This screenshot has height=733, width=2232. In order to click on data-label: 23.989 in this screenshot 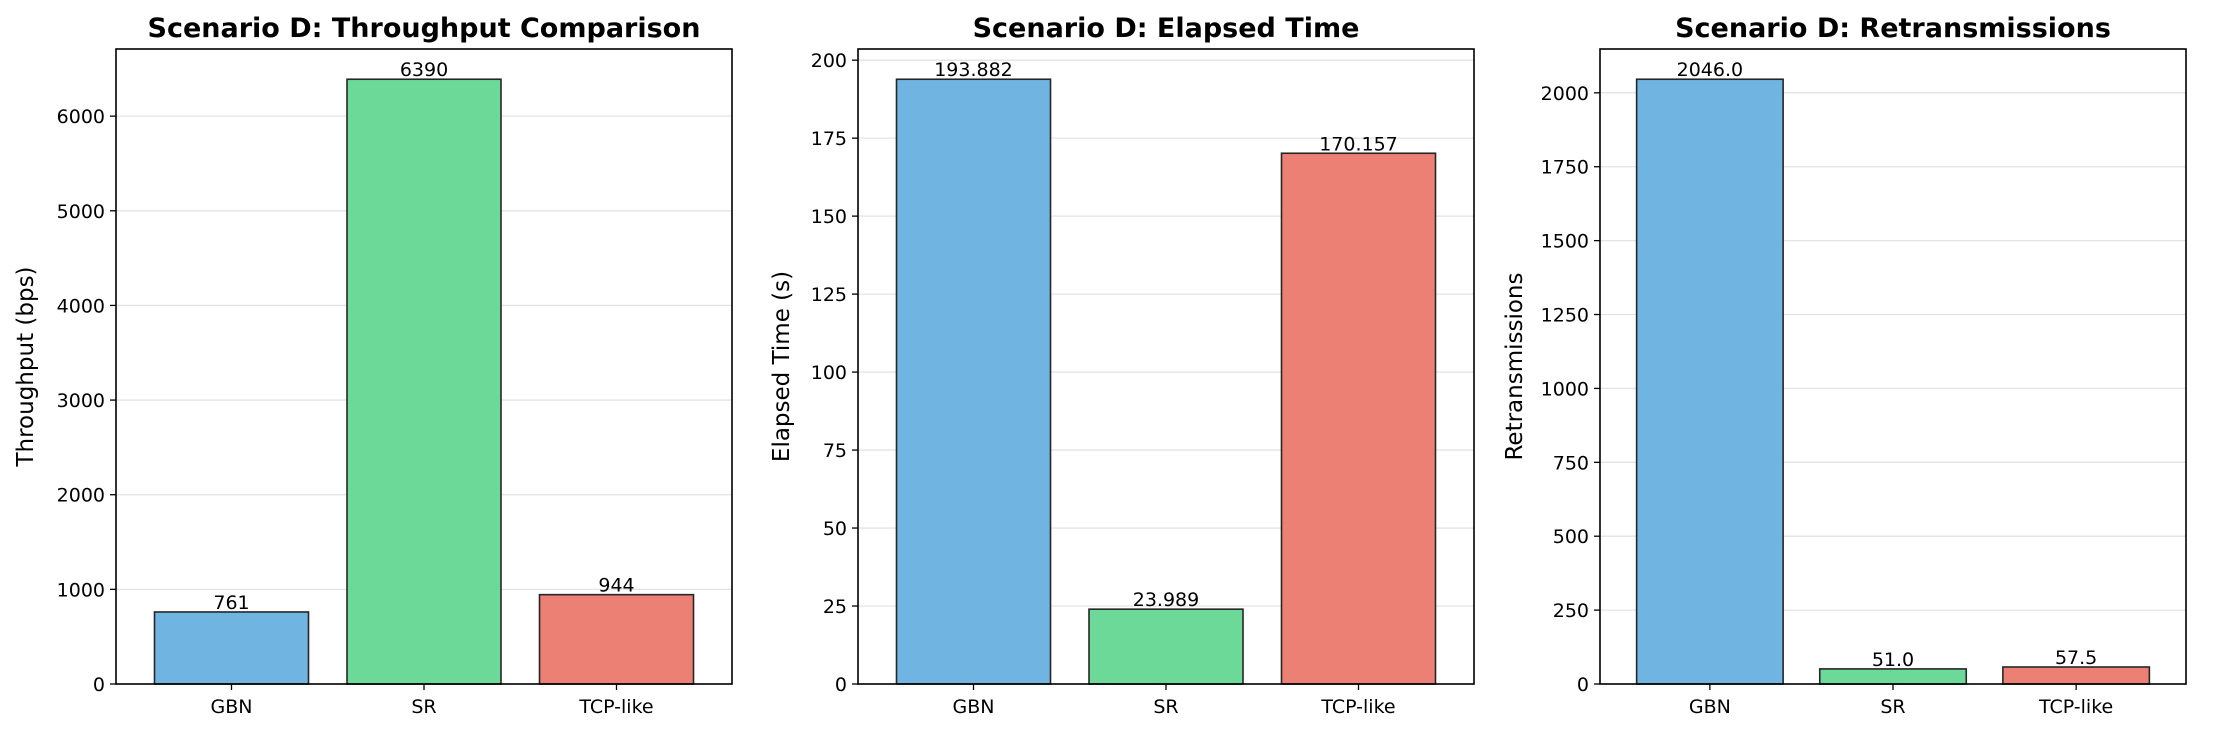, I will do `click(1166, 600)`.